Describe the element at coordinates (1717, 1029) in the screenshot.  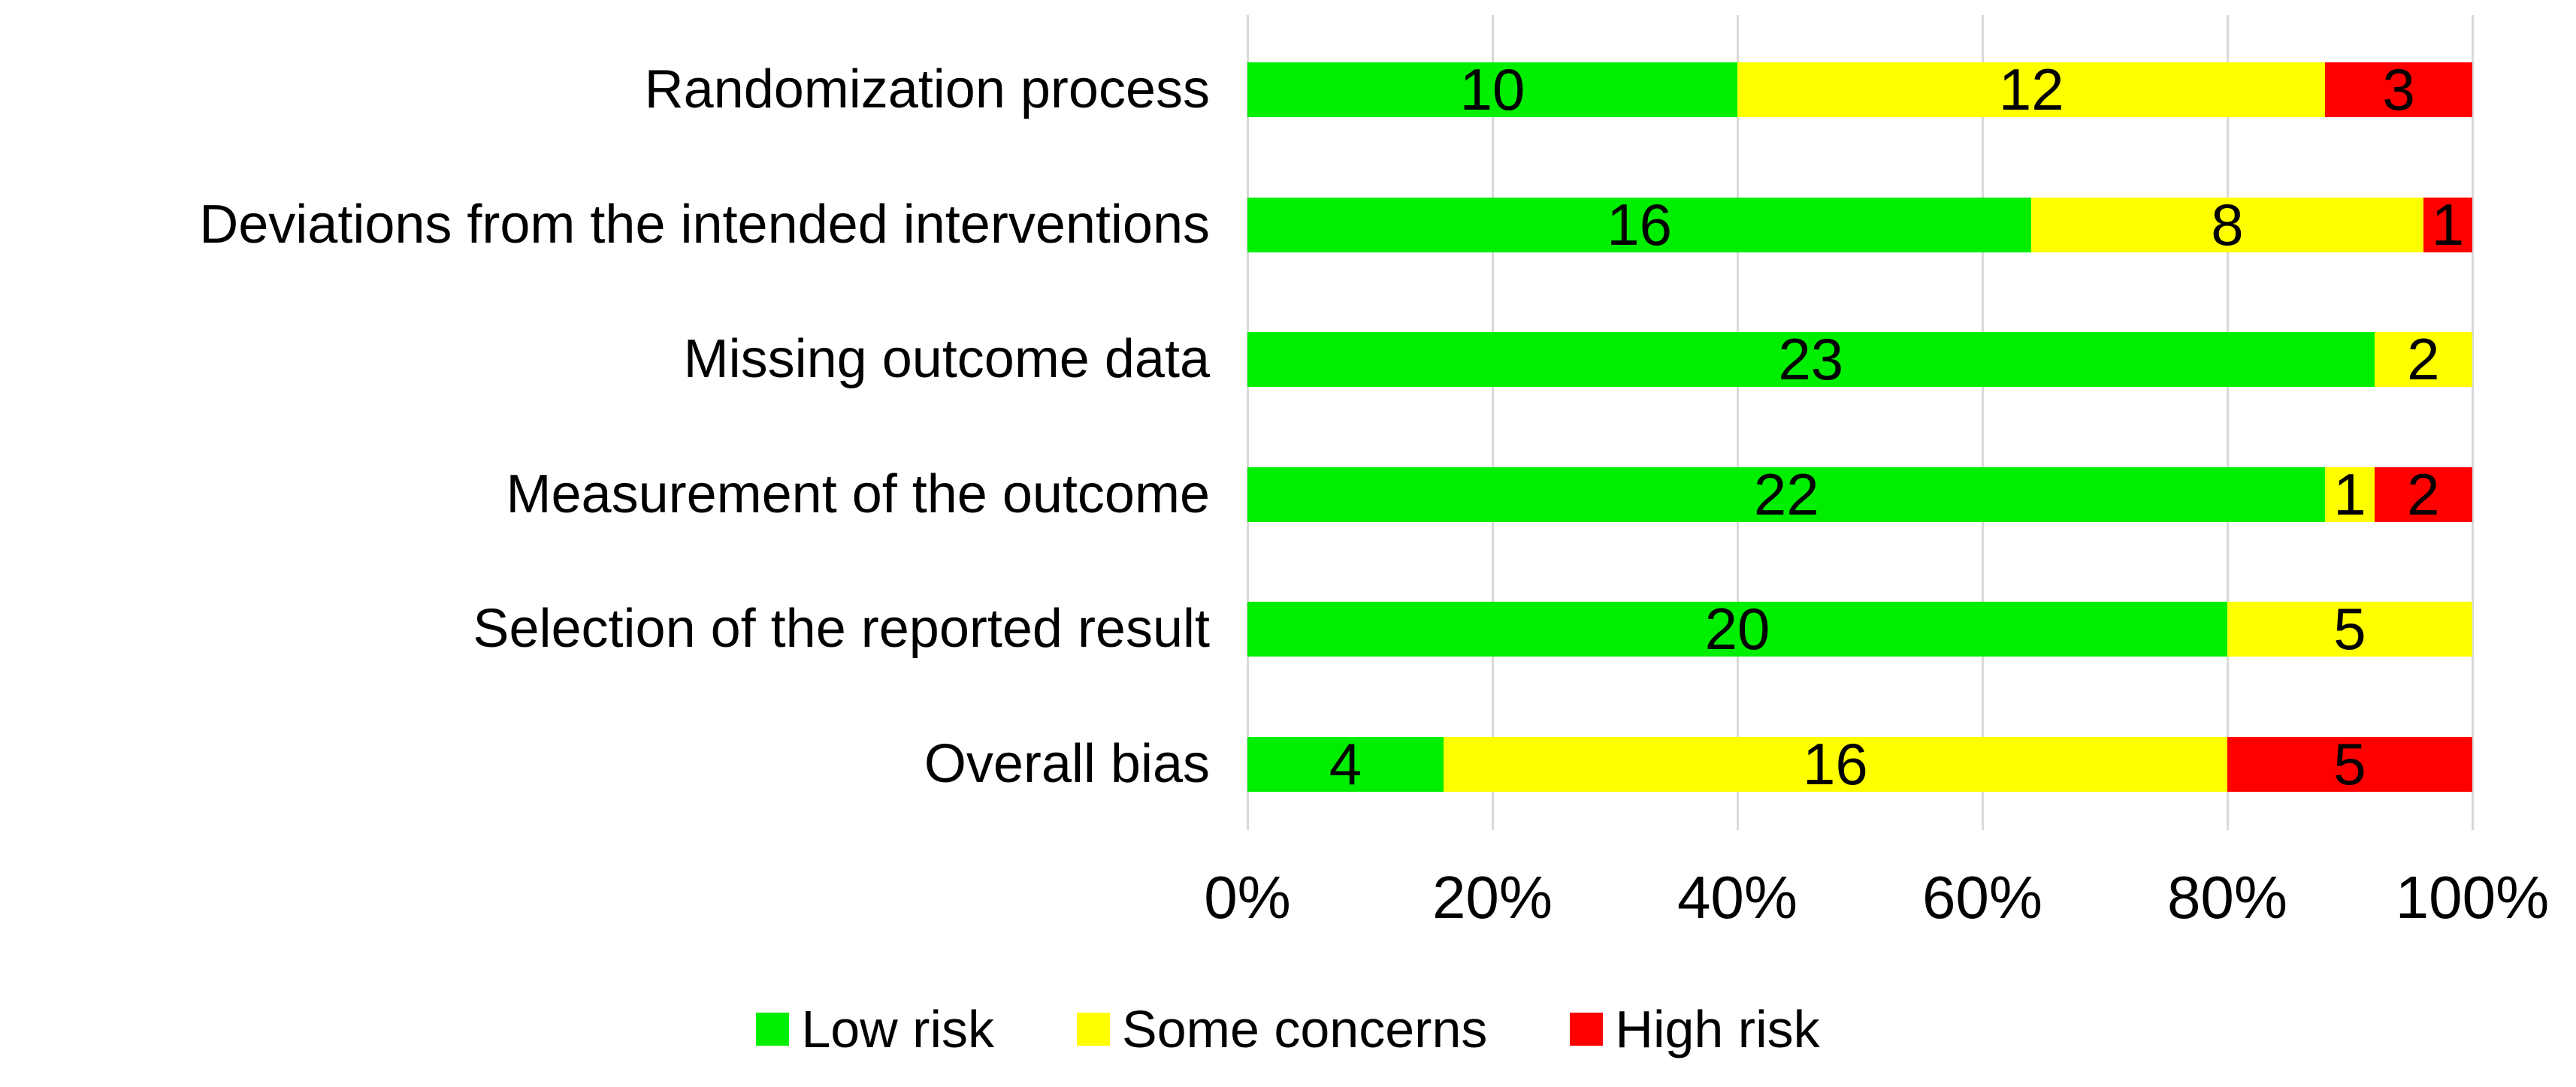
I see `legend-label: High risk` at that location.